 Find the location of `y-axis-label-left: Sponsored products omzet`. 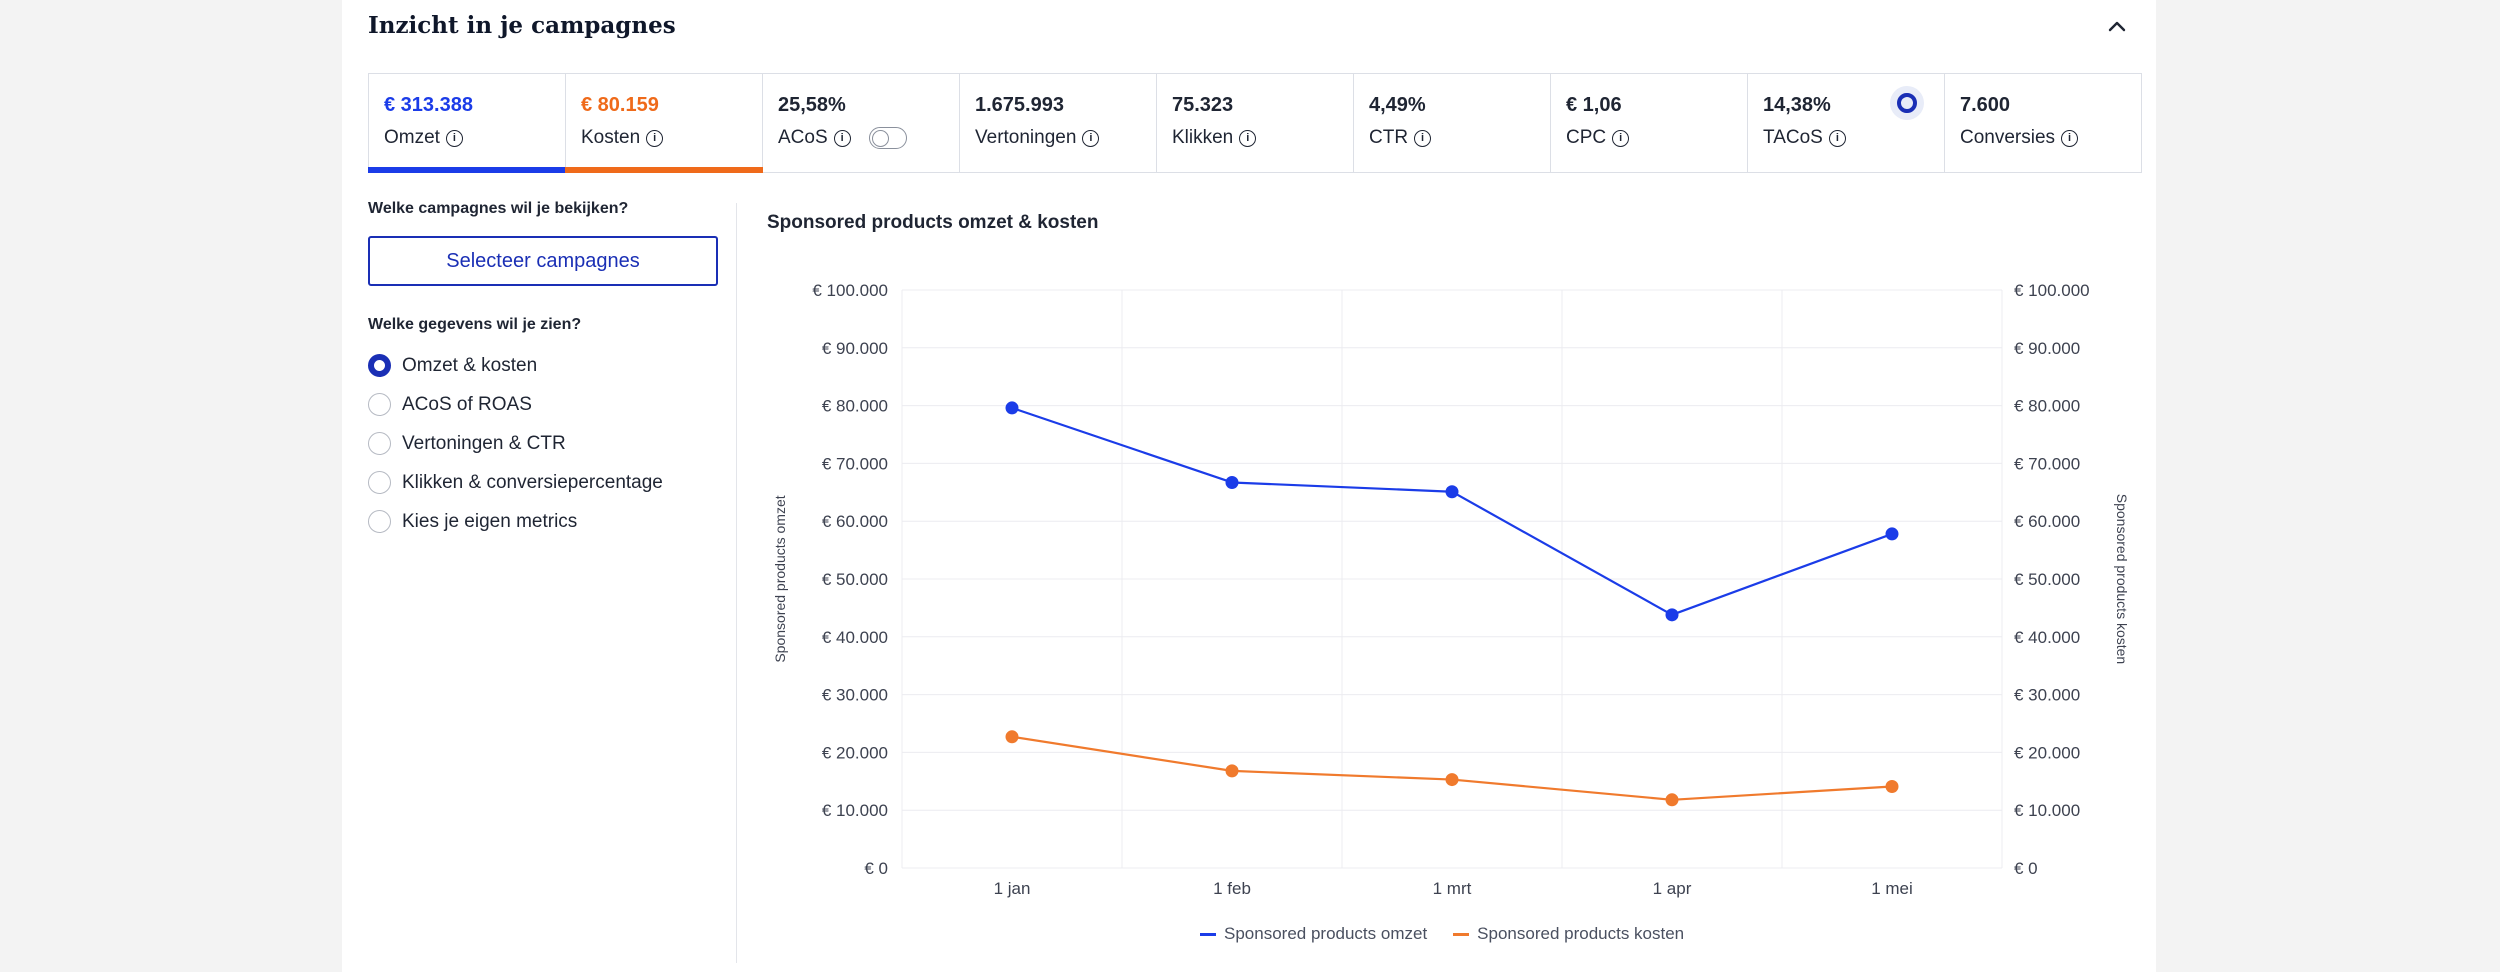

y-axis-label-left: Sponsored products omzet is located at coordinates (780, 578).